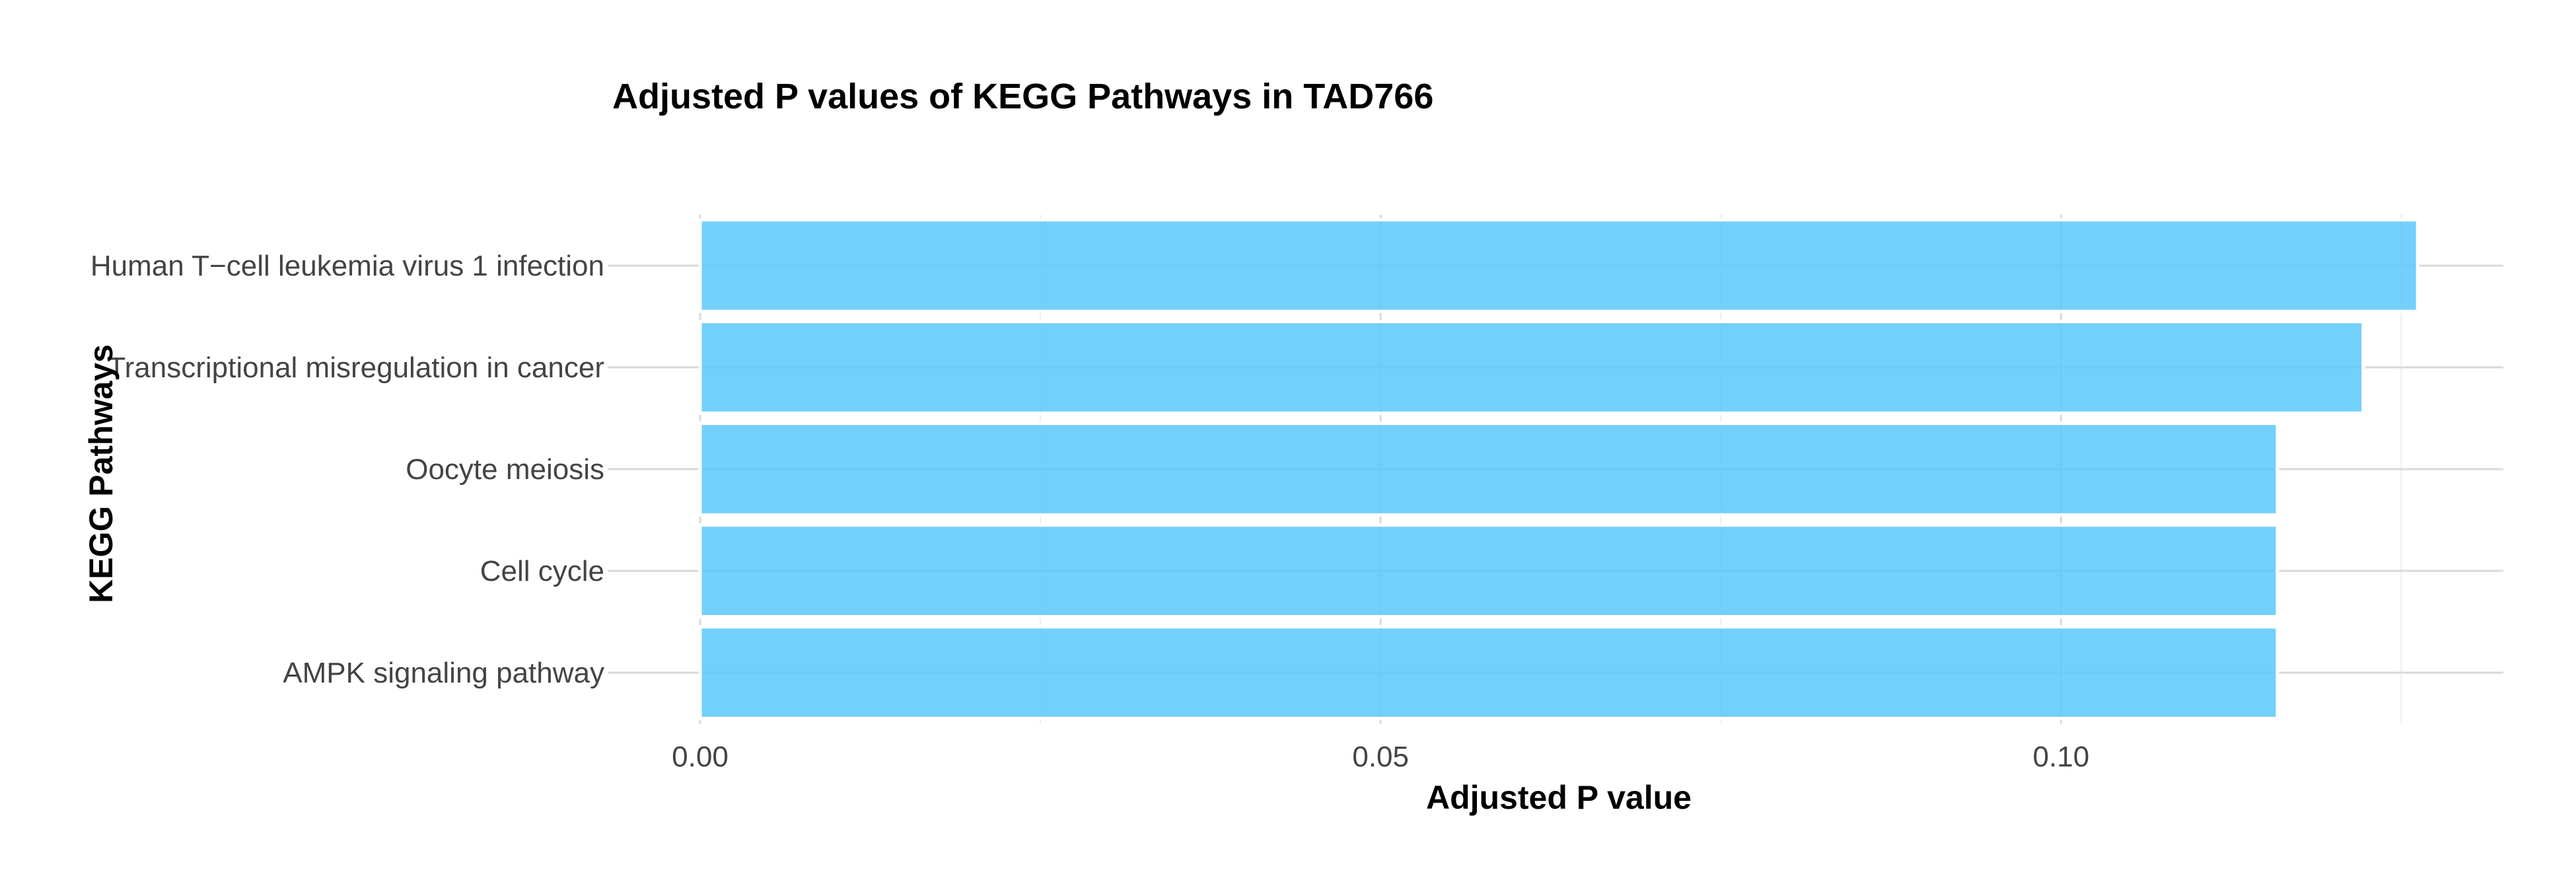  I want to click on x-tick-label: 0.05, so click(1381, 757).